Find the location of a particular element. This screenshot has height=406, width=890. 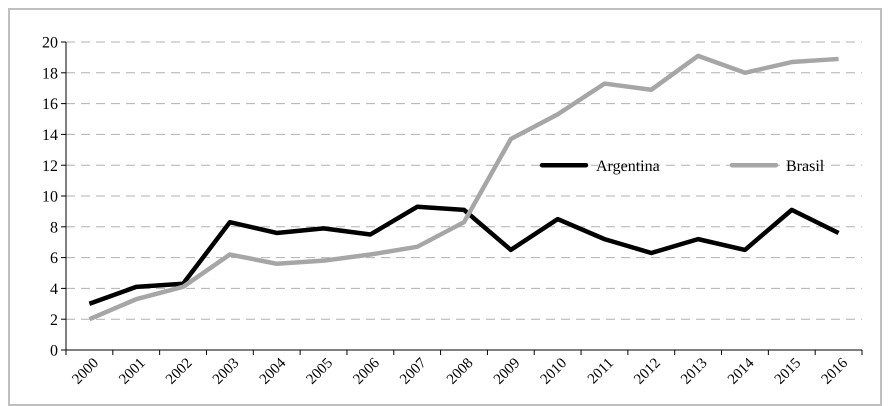

y-tick-label: 12 is located at coordinates (50, 166).